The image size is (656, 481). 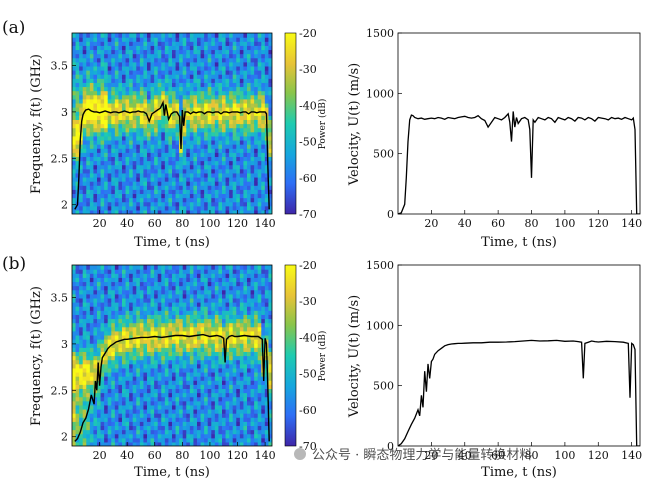 I want to click on y-tick-label: 3, so click(x=64, y=112).